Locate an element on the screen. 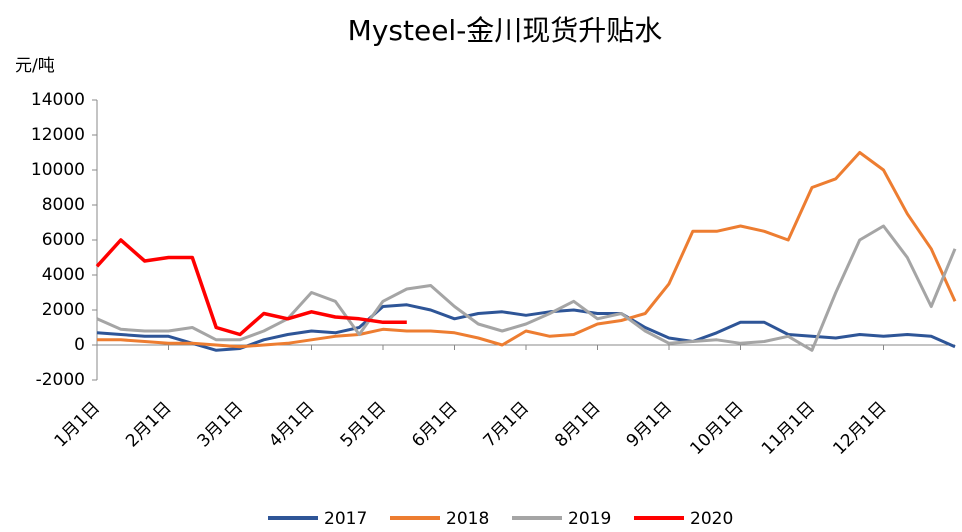 Image resolution: width=962 pixels, height=532 pixels. x-tick-label: 10月1日 is located at coordinates (716, 428).